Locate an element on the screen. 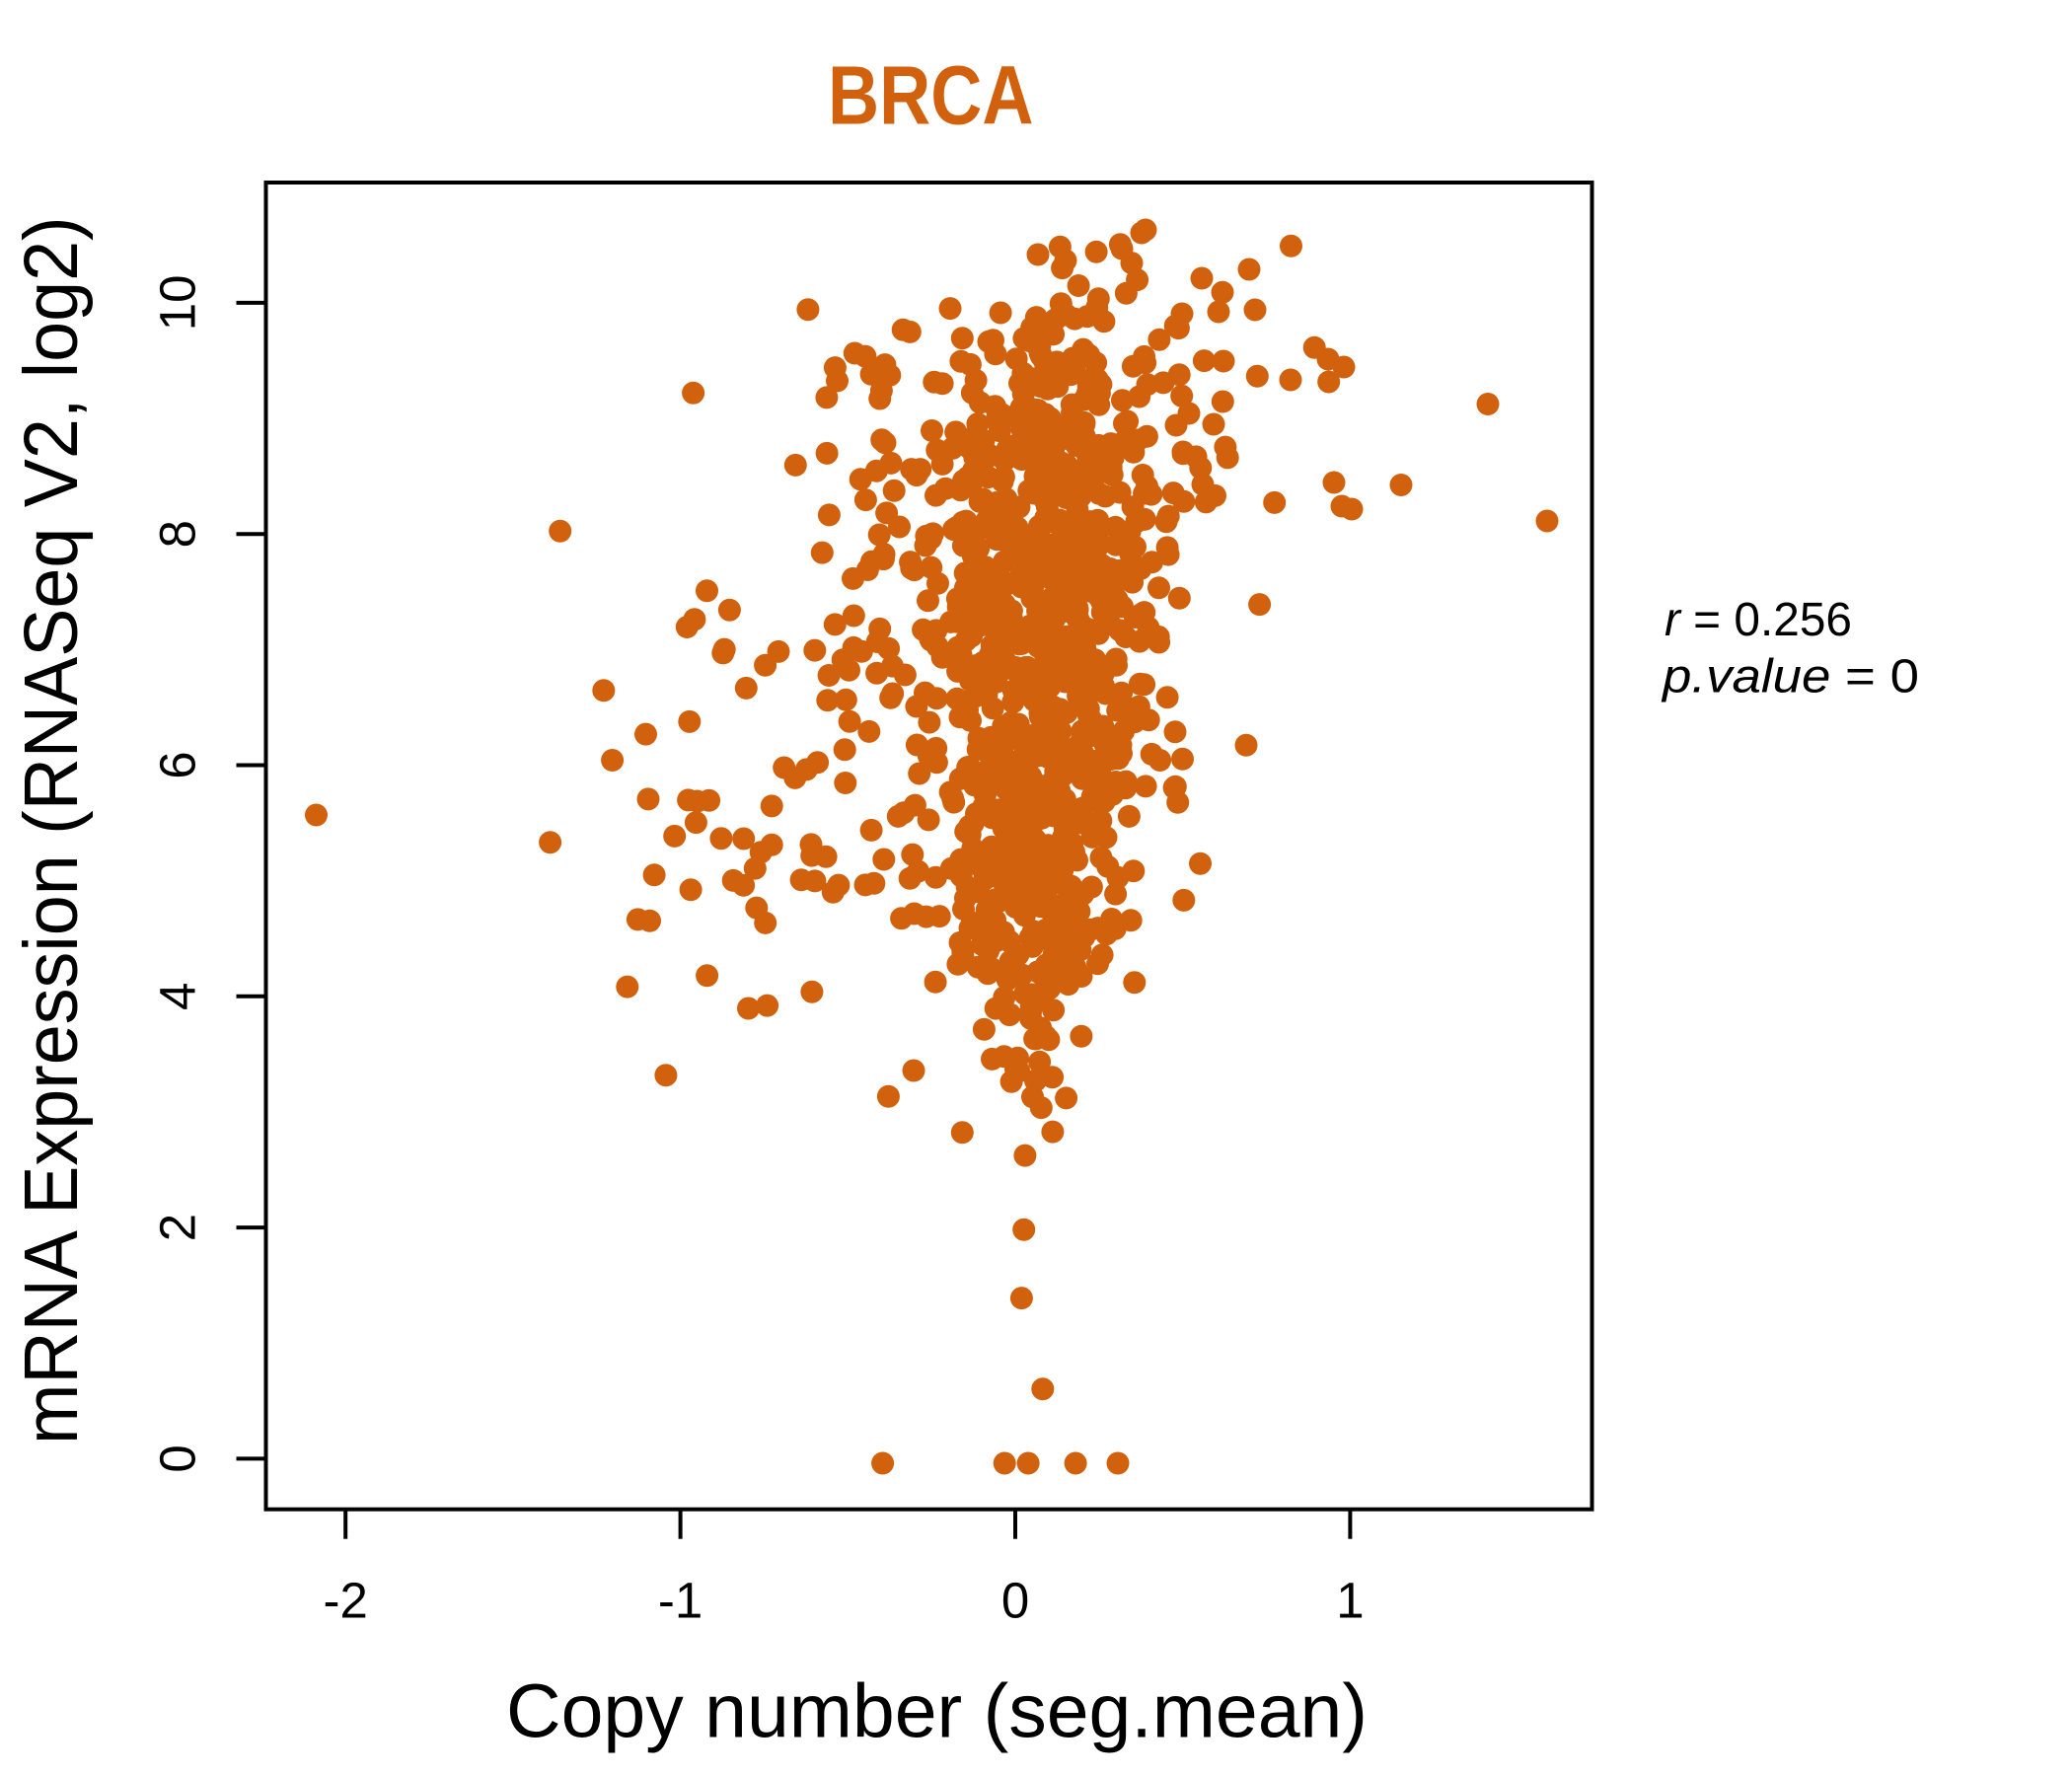 Image resolution: width=2072 pixels, height=1776 pixels. svg-text:mRNA Expression (RNASeq V2, lo: mRNA Expression (RNASeq V2, log2) is located at coordinates (52, 830).